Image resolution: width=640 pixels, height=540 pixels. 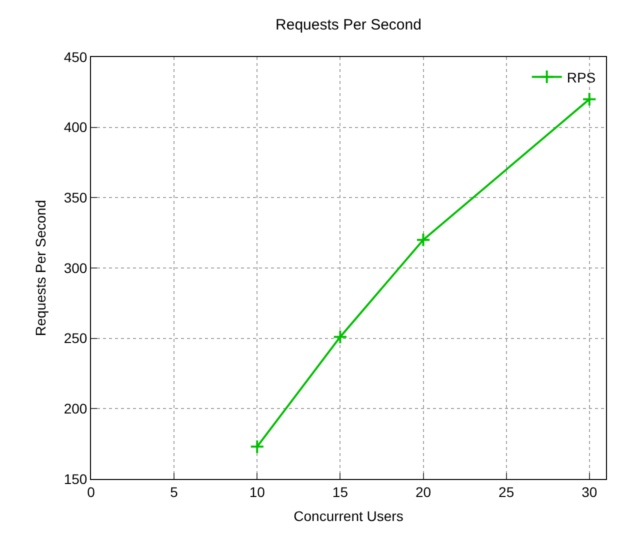 I want to click on y-tick-label: 300, so click(x=76, y=268).